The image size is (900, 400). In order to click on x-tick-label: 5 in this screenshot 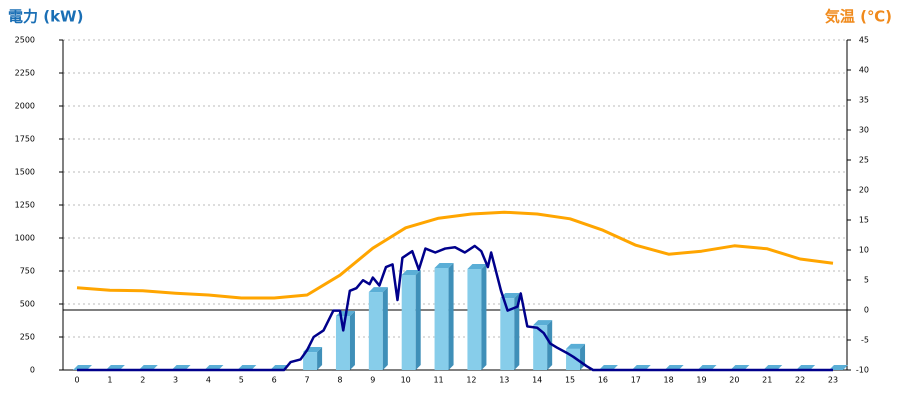, I will do `click(241, 380)`.